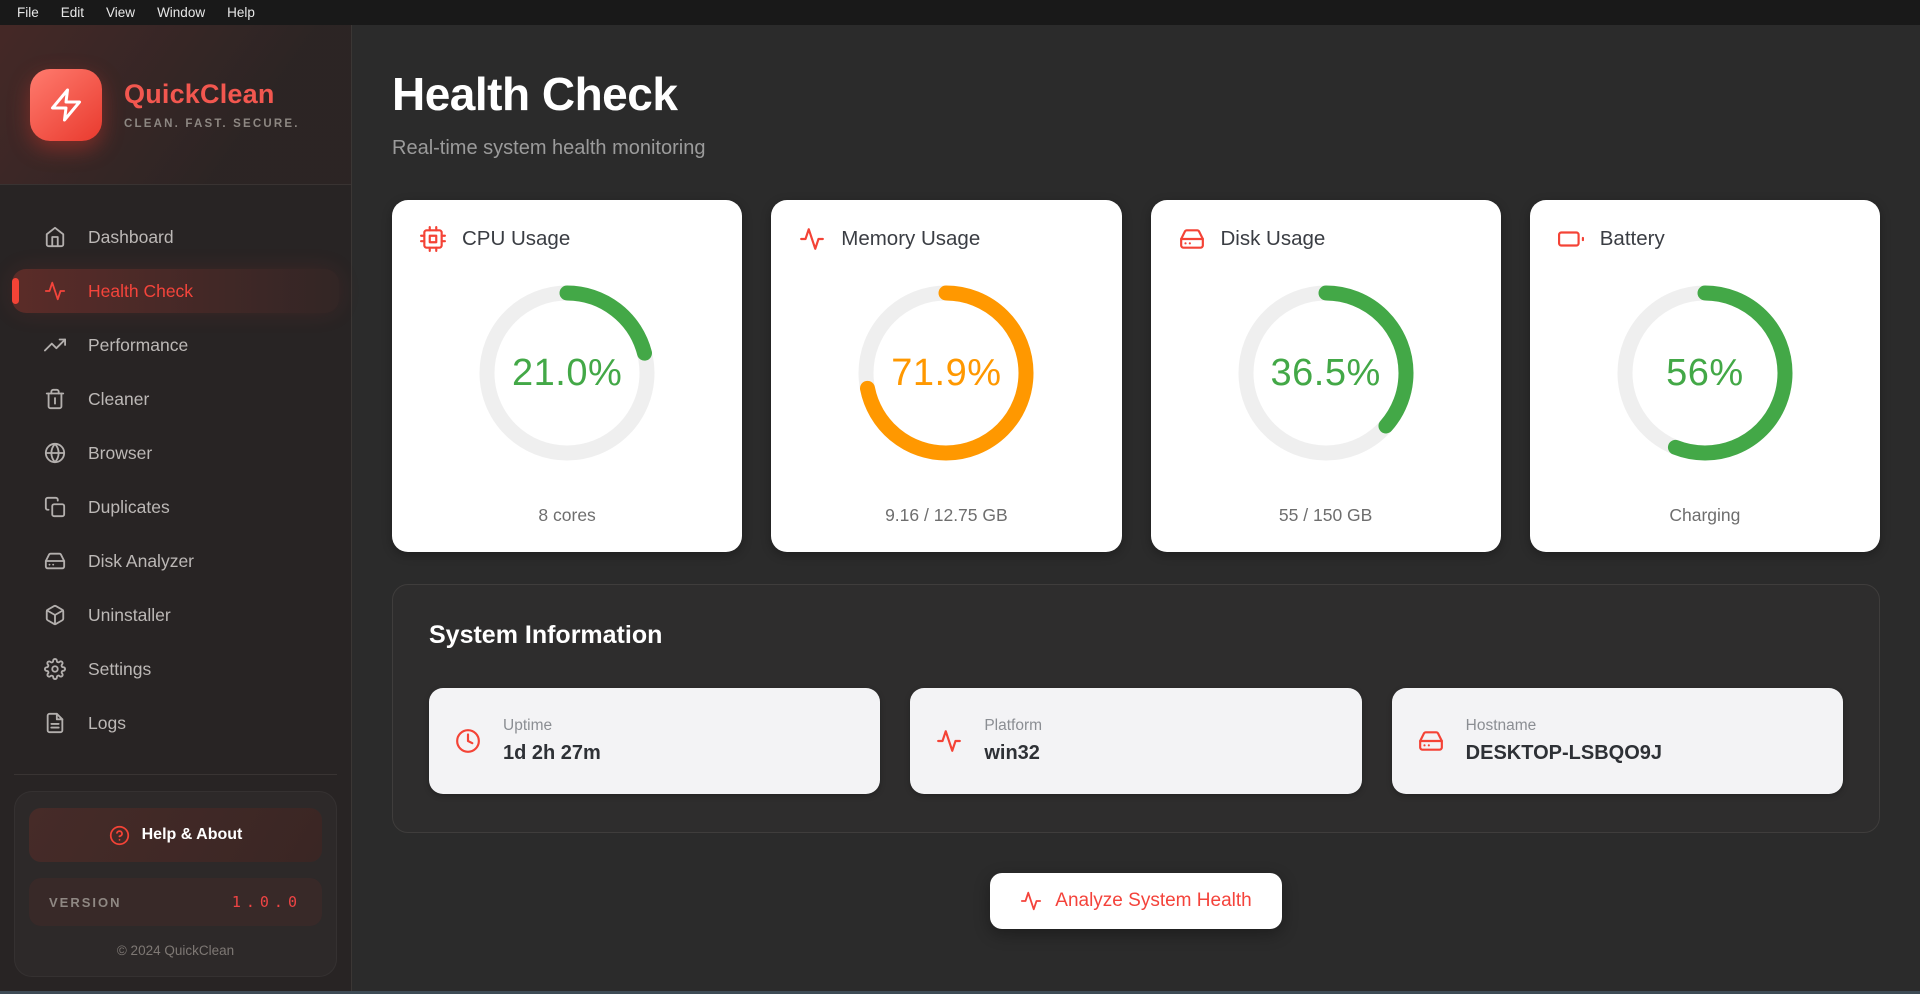 The image size is (1920, 994). I want to click on gauge-value-text: 56%, so click(1705, 372).